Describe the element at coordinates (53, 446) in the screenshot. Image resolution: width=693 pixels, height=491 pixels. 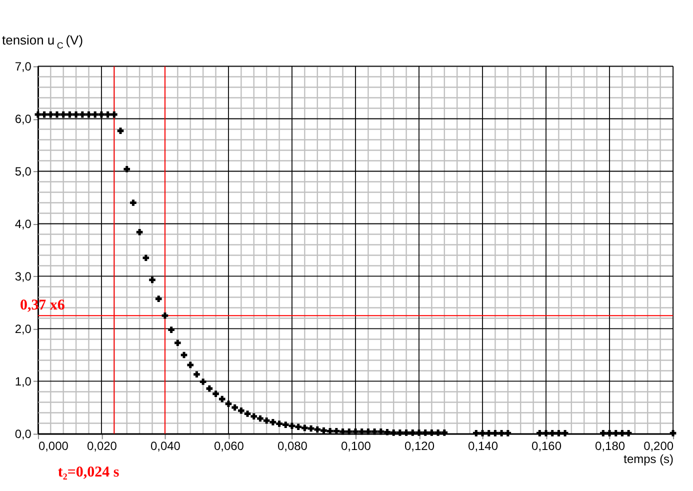
I see `x-tick-label: 0,000` at that location.